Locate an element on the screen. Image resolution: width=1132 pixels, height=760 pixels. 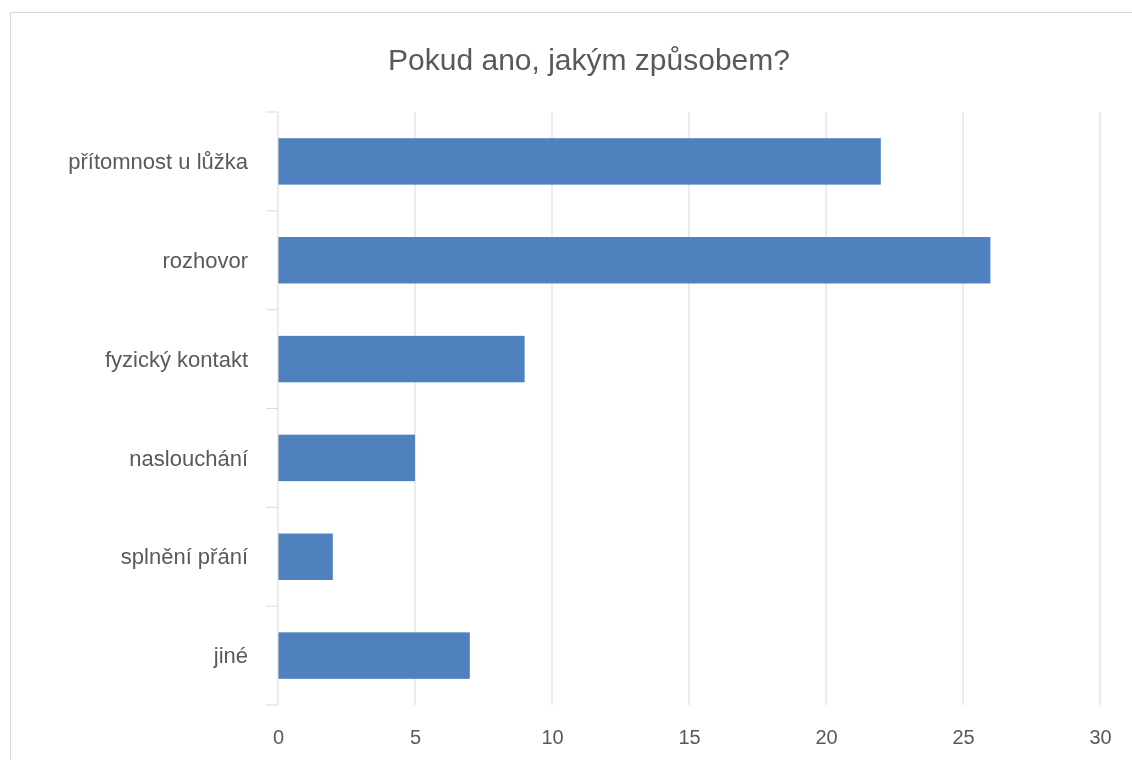
x-tick-label: 25 is located at coordinates (963, 737).